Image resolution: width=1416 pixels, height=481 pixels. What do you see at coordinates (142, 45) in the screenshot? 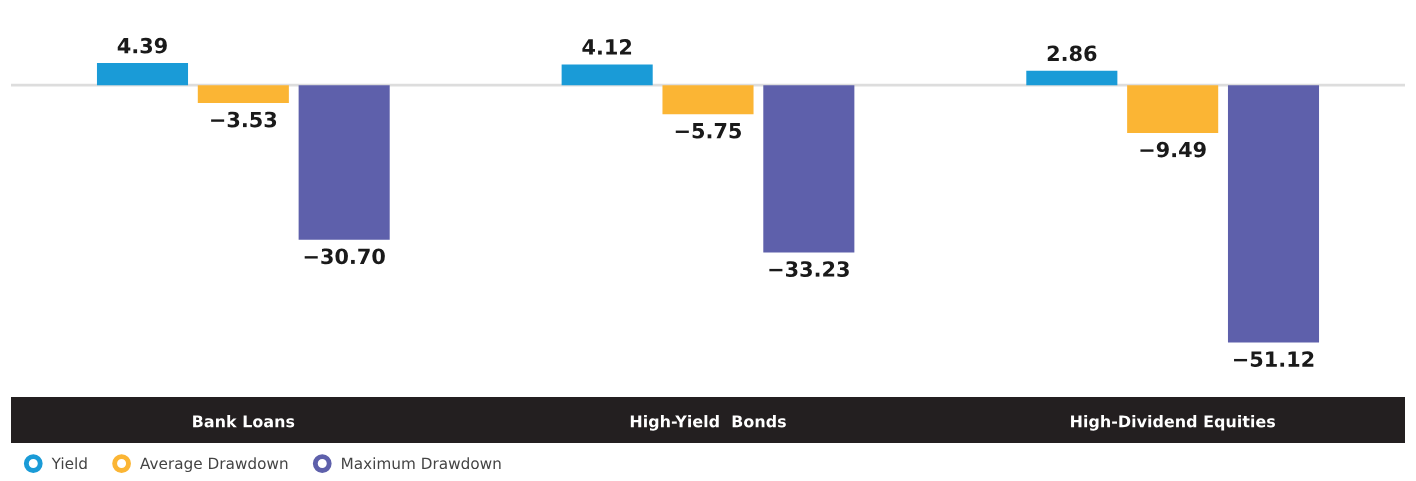
I see `data-label: 4.39` at bounding box center [142, 45].